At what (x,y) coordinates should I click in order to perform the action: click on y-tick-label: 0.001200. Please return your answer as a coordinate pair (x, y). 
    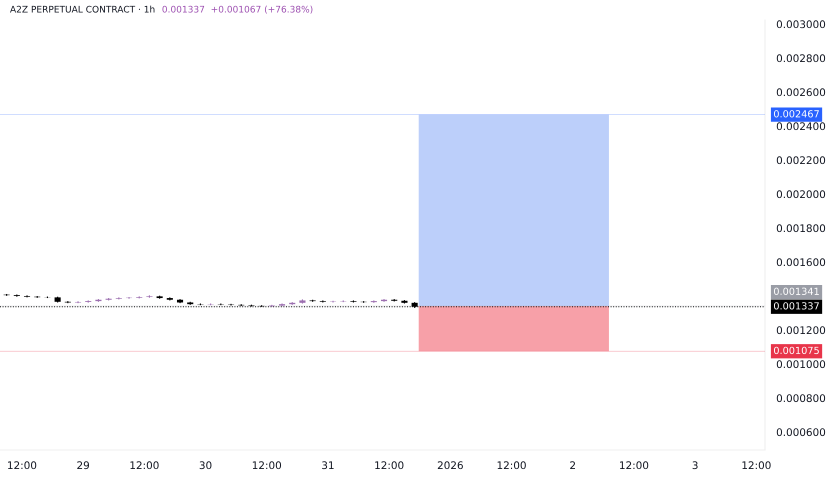
    Looking at the image, I should click on (801, 330).